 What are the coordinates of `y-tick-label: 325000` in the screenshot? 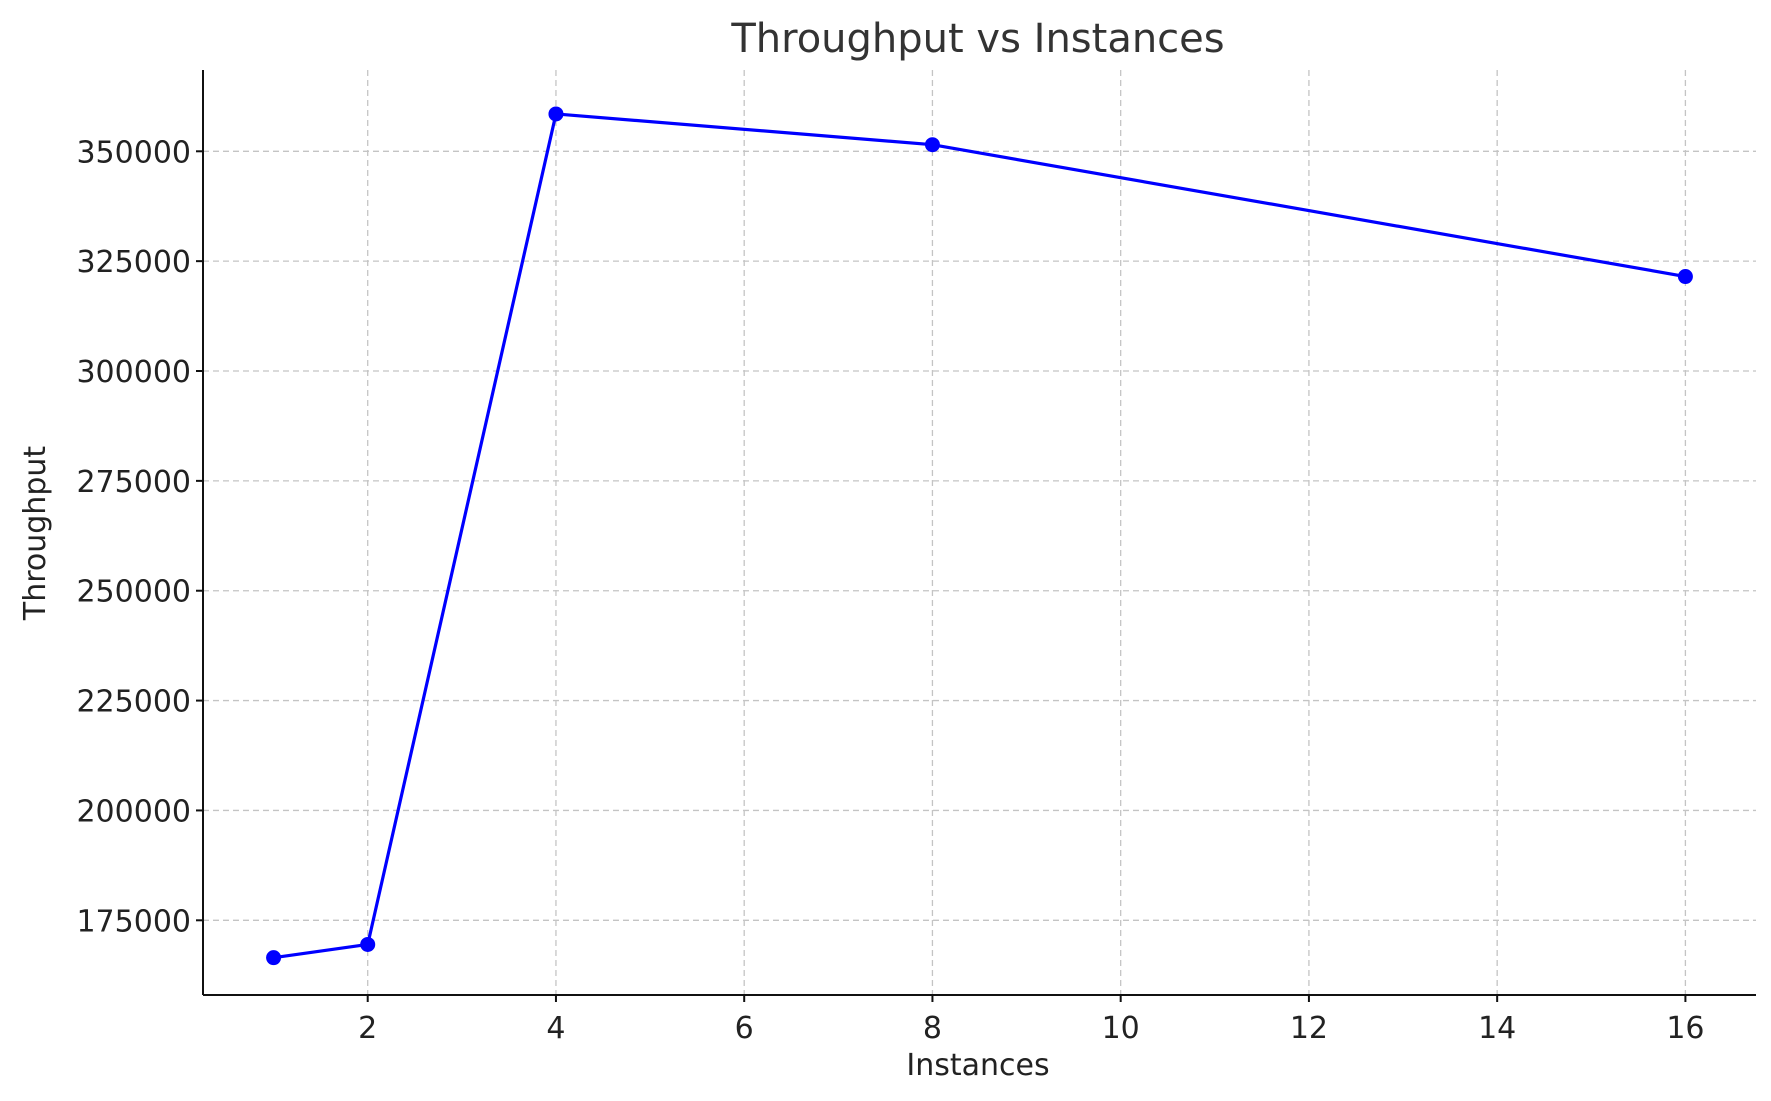 It's located at (133, 262).